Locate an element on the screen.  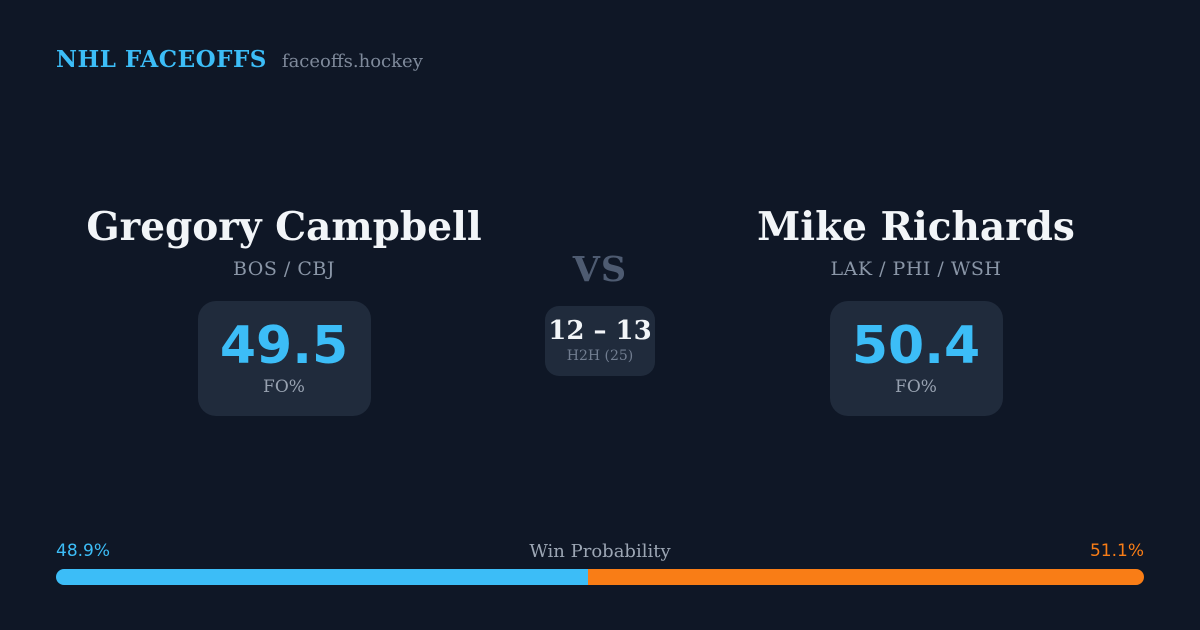
player-left-stat-card: 49.5 FO% is located at coordinates (284, 358).